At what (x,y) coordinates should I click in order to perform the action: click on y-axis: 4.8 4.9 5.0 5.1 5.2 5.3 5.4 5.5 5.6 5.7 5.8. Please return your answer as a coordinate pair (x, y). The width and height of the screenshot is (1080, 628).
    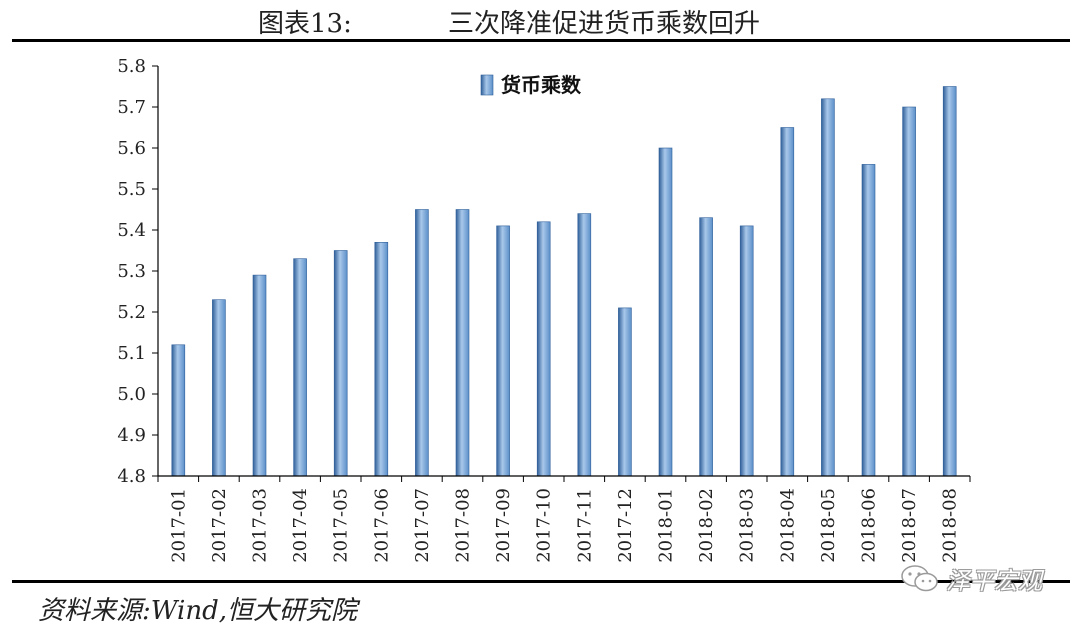
    Looking at the image, I should click on (138, 271).